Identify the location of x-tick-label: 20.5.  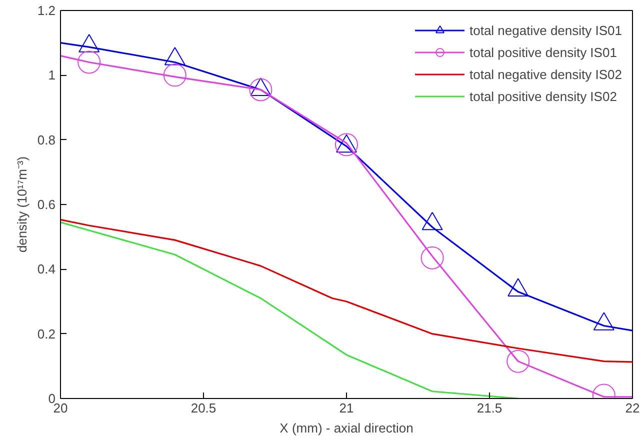
(203, 408).